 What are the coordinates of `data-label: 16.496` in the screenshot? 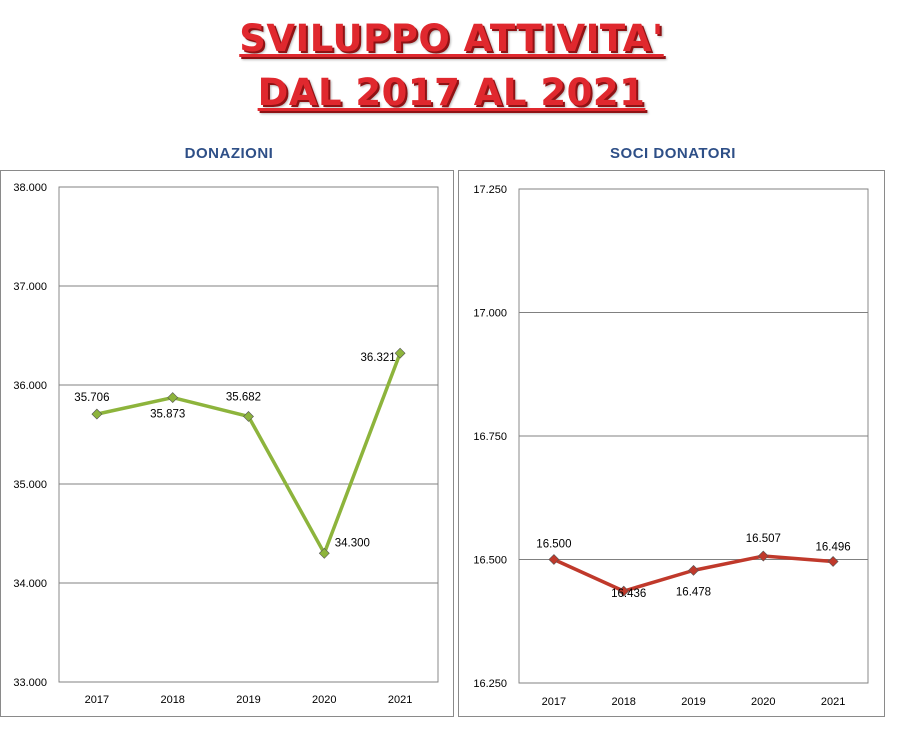 It's located at (833, 547).